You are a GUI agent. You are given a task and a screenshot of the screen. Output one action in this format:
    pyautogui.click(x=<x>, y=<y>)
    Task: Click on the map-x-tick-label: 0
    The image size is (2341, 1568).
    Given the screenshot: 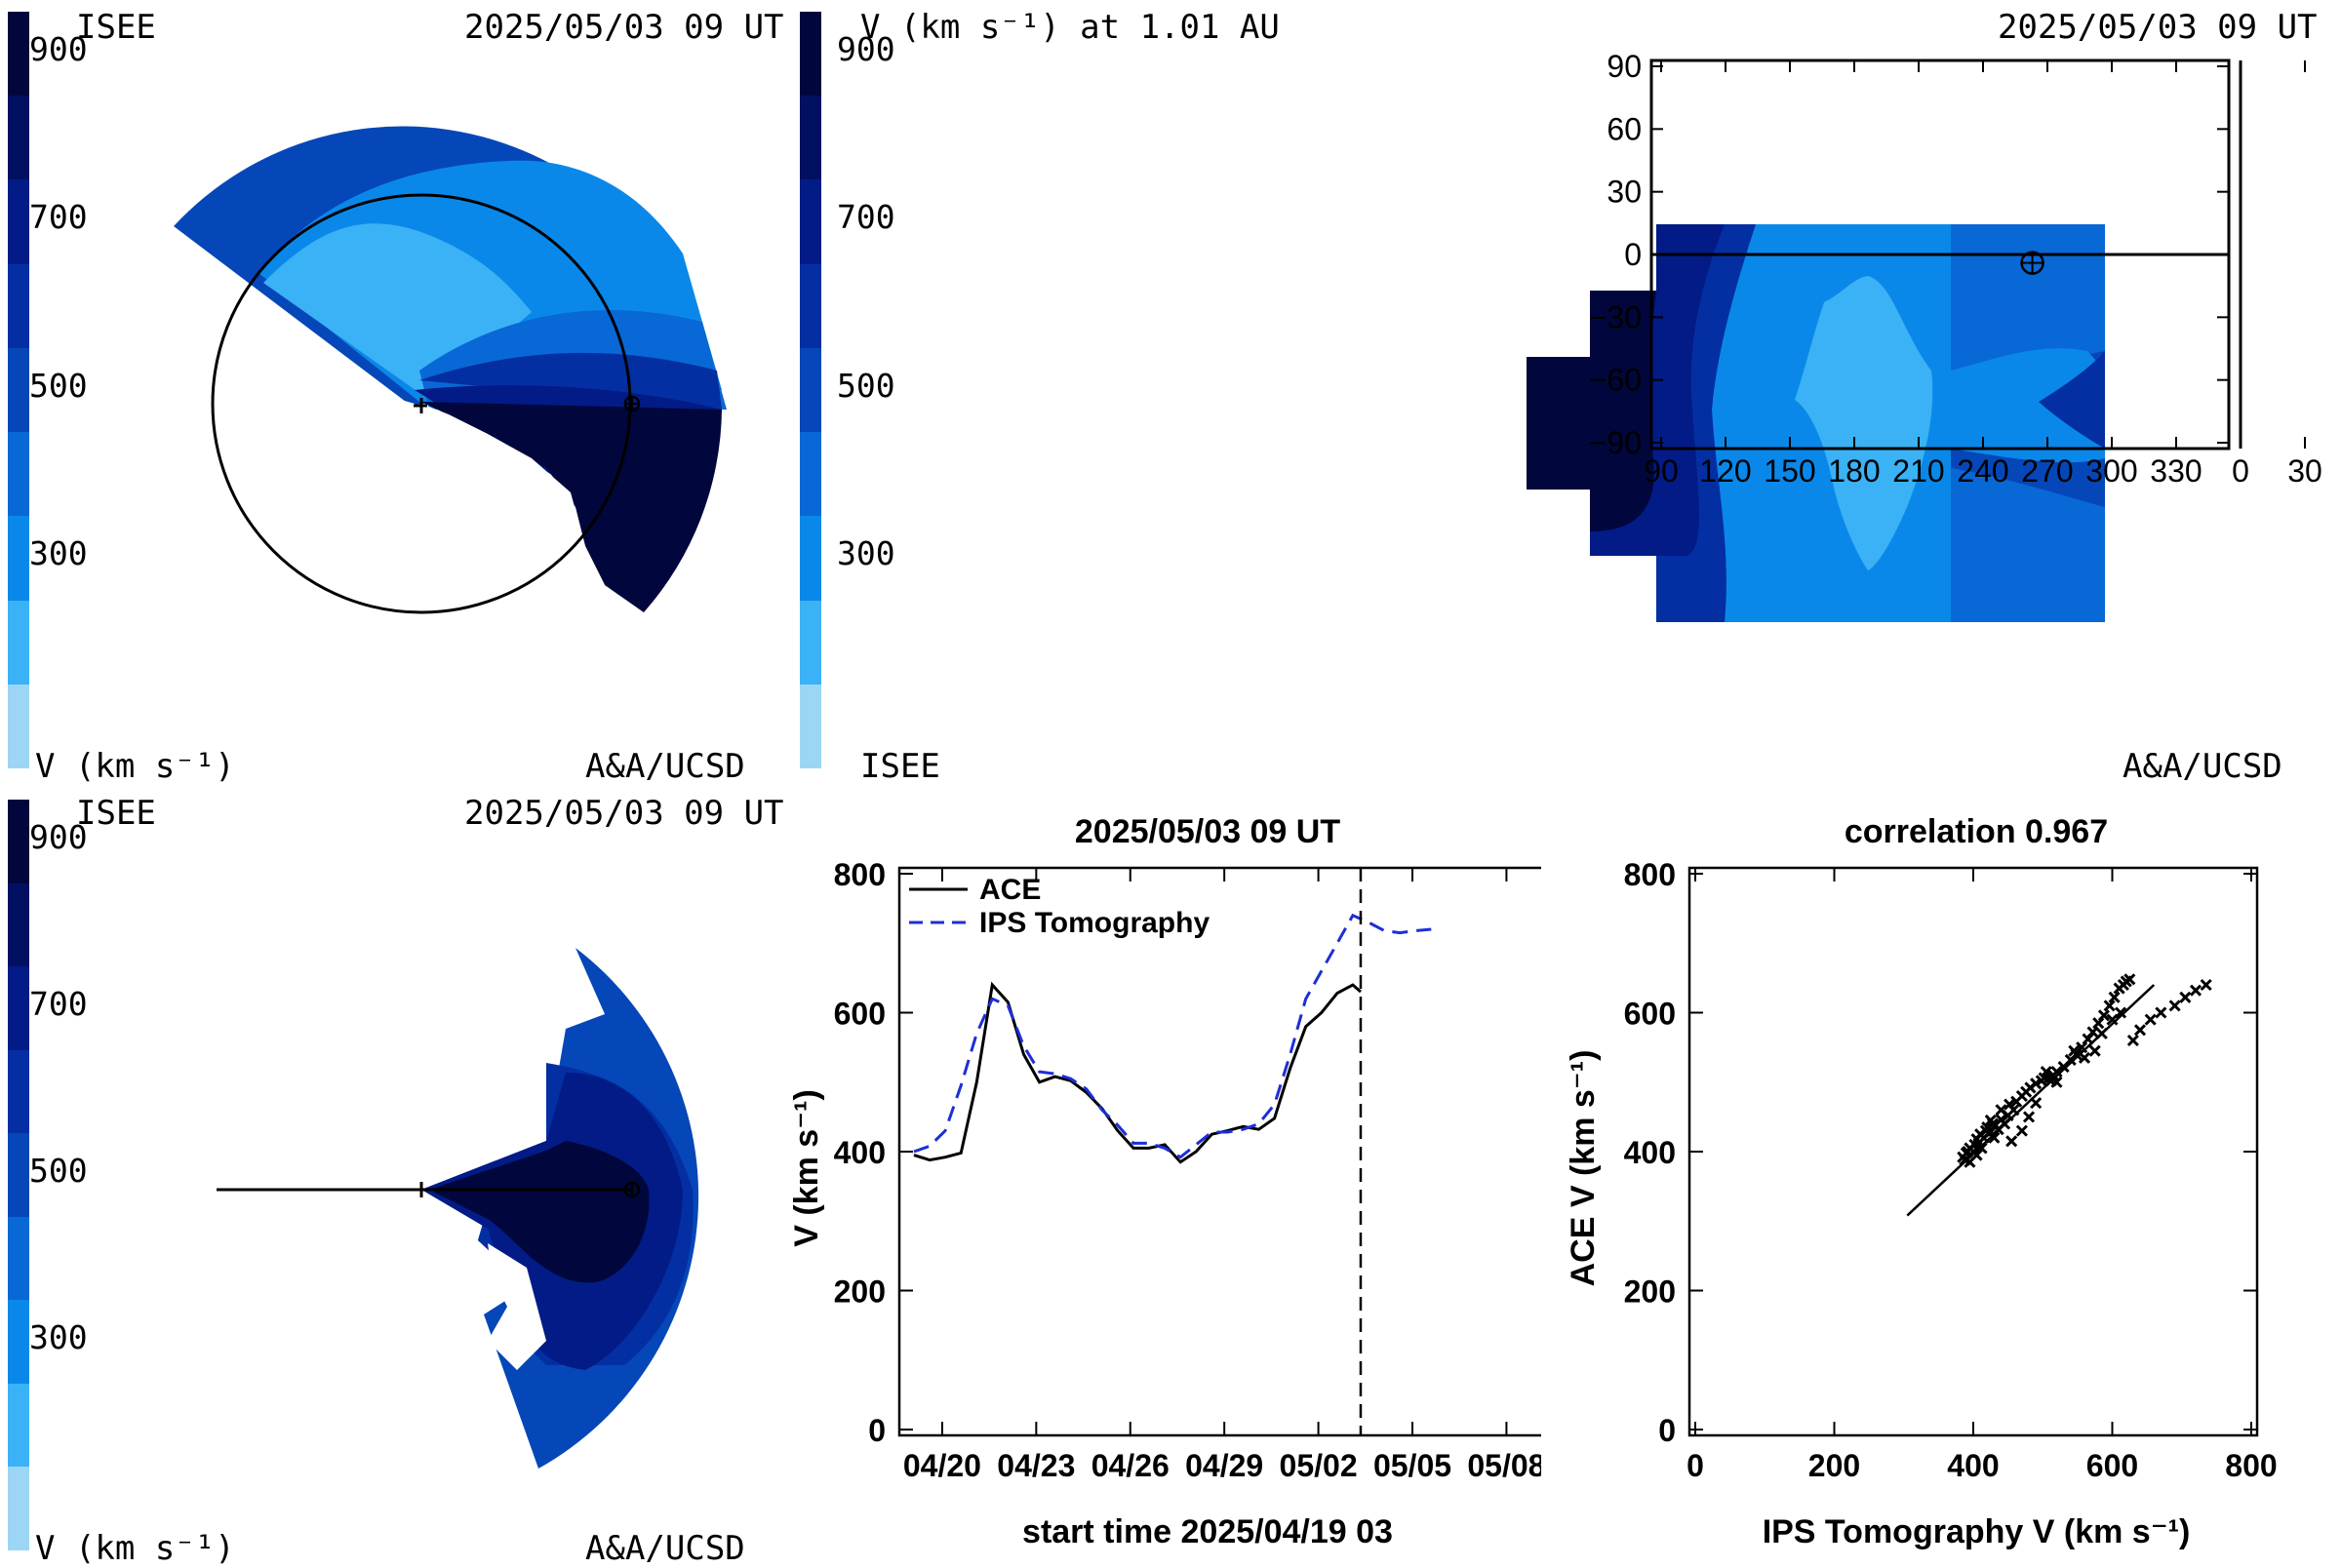 What is the action you would take?
    pyautogui.click(x=2240, y=471)
    